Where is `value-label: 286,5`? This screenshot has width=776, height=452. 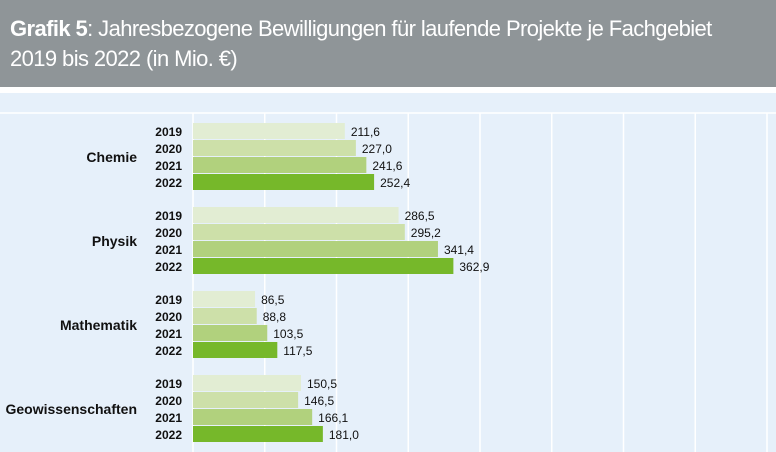 value-label: 286,5 is located at coordinates (420, 216).